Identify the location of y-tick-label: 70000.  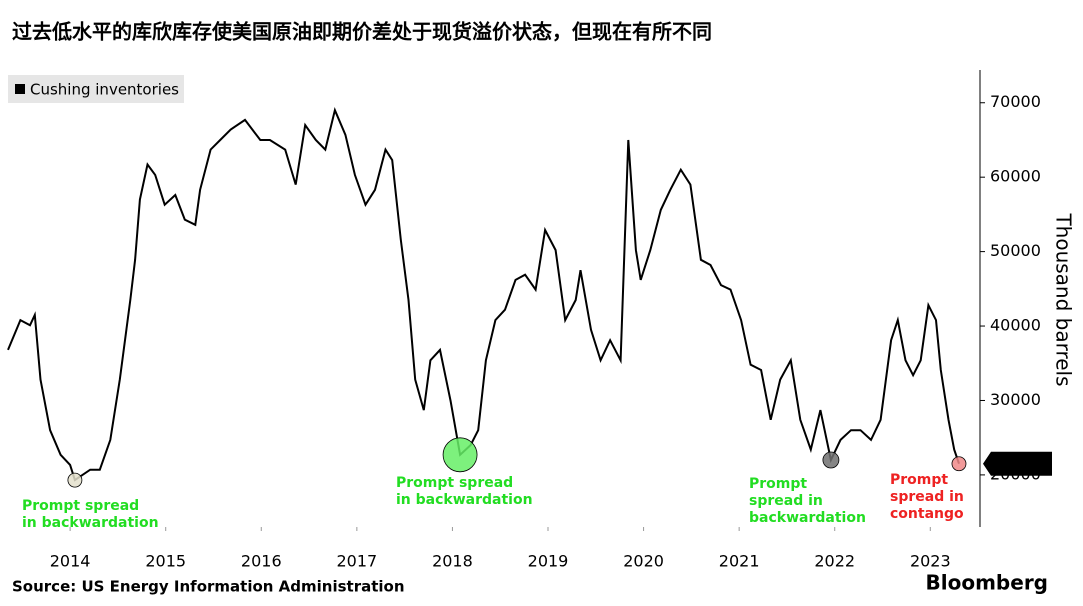
(1015, 101).